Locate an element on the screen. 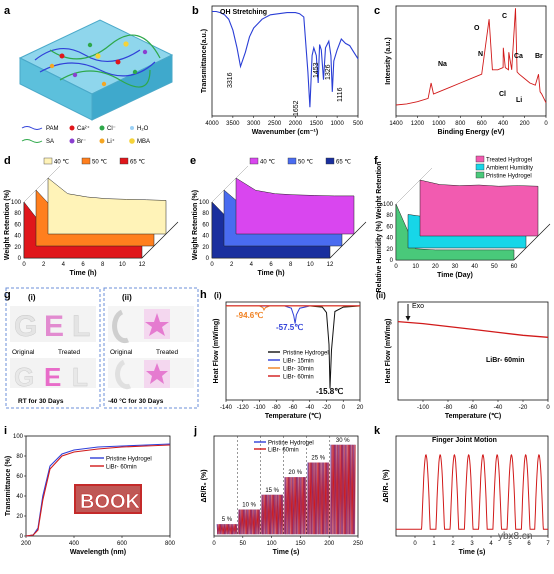 This screenshot has height=574, width=554. weight-d-legend-swatch is located at coordinates (124, 161).